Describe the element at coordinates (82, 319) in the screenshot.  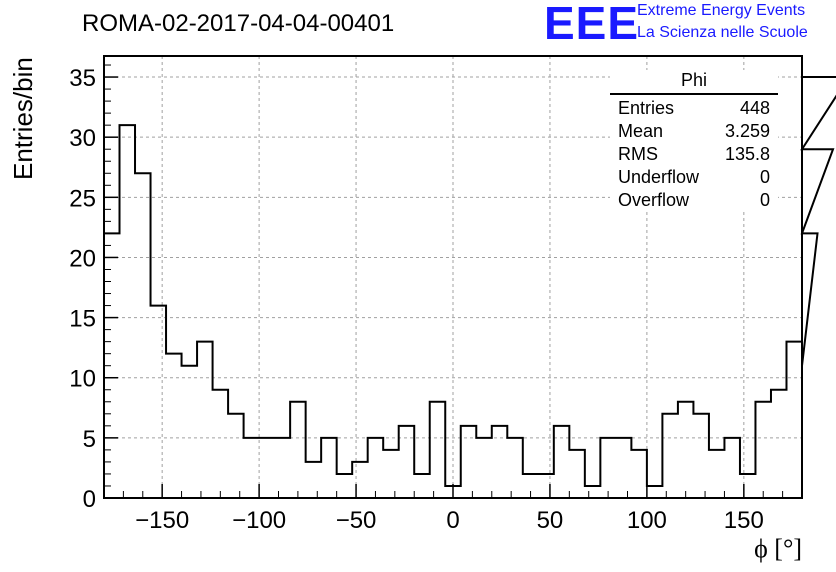
I see `y-tick-label: 15` at that location.